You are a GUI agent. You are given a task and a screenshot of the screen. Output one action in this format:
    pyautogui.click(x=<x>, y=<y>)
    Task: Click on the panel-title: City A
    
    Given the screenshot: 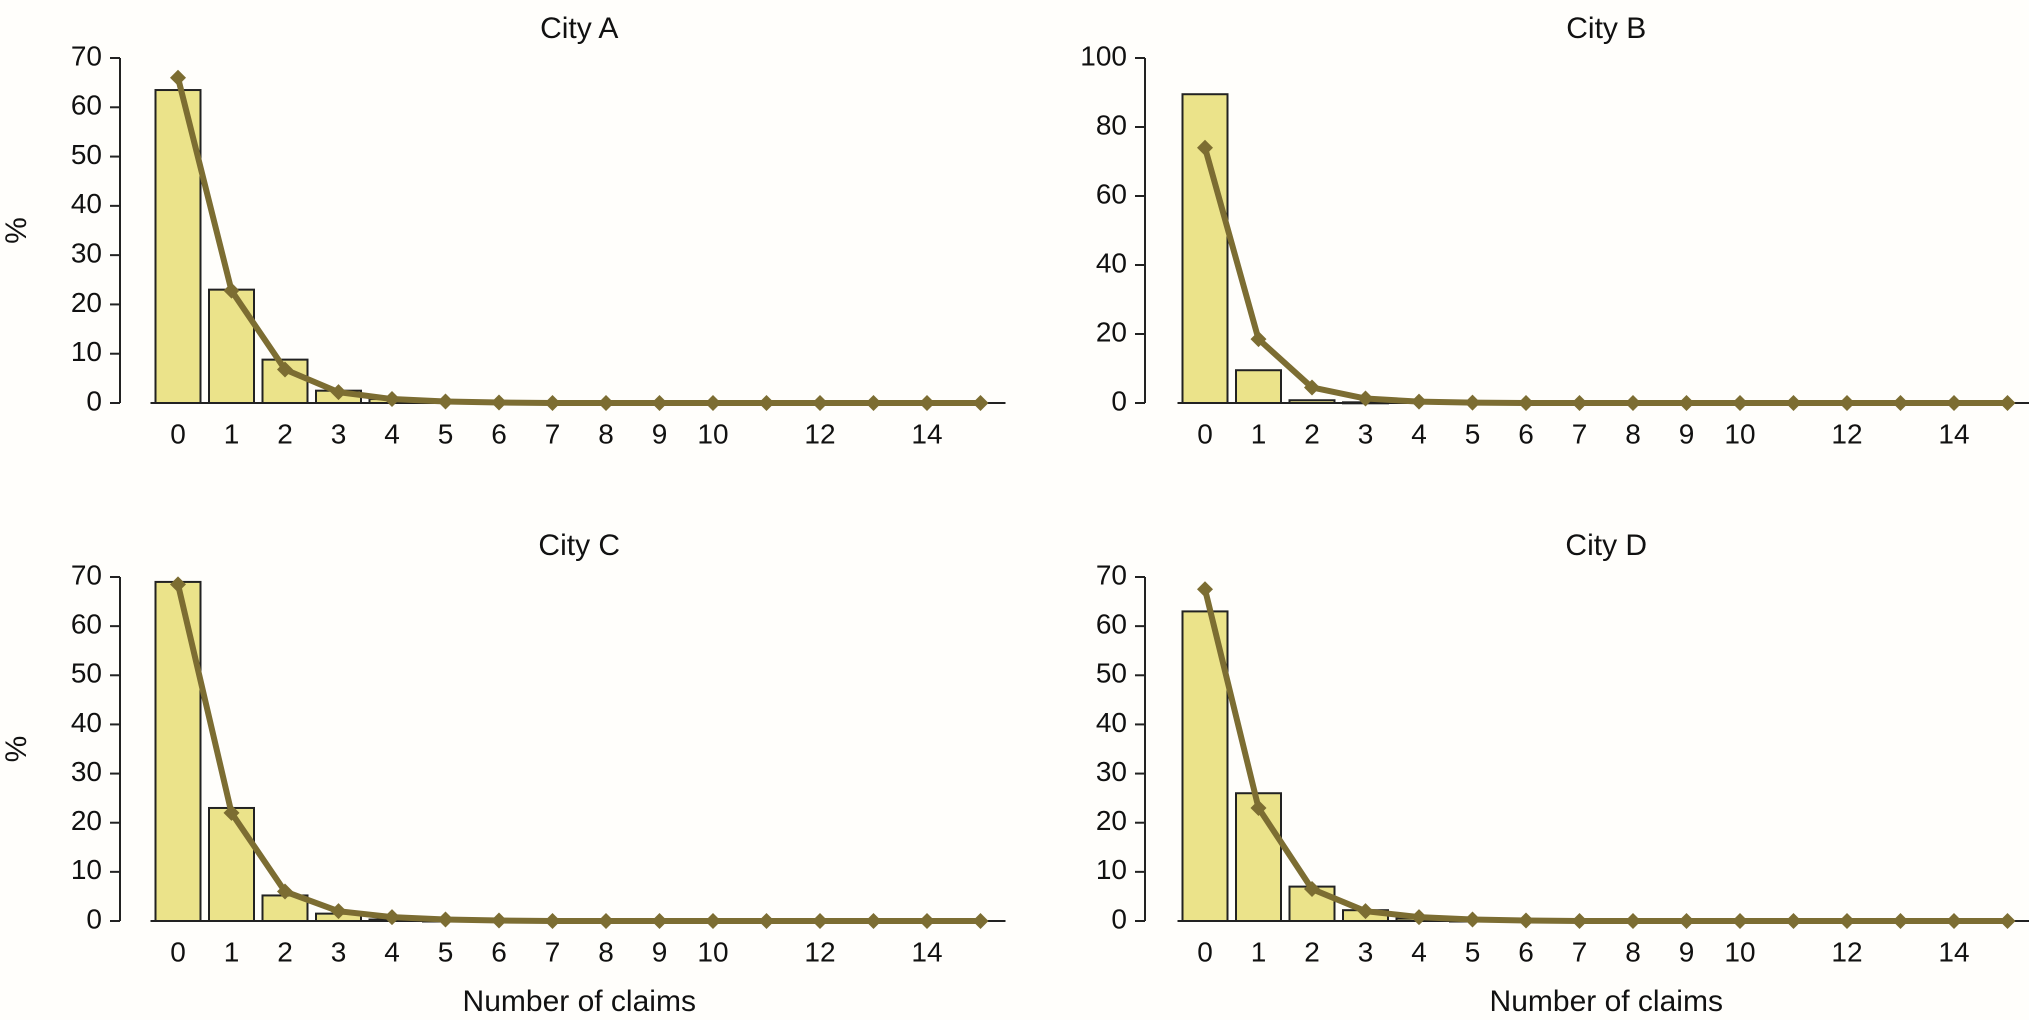 What is the action you would take?
    pyautogui.click(x=579, y=28)
    